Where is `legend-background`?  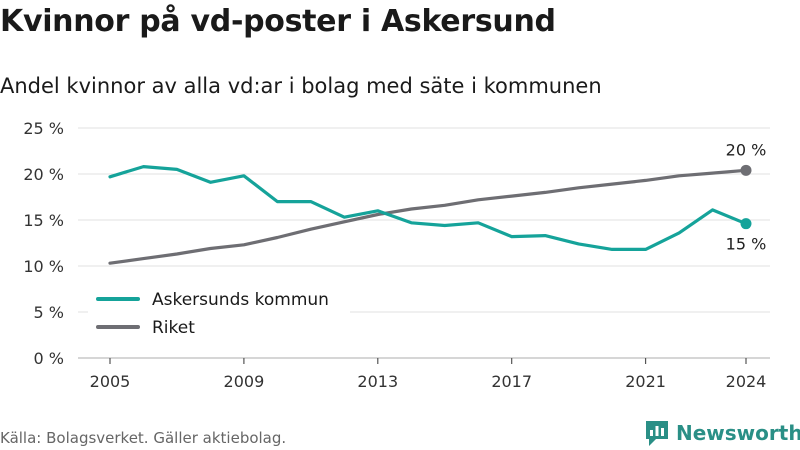 legend-background is located at coordinates (219, 313).